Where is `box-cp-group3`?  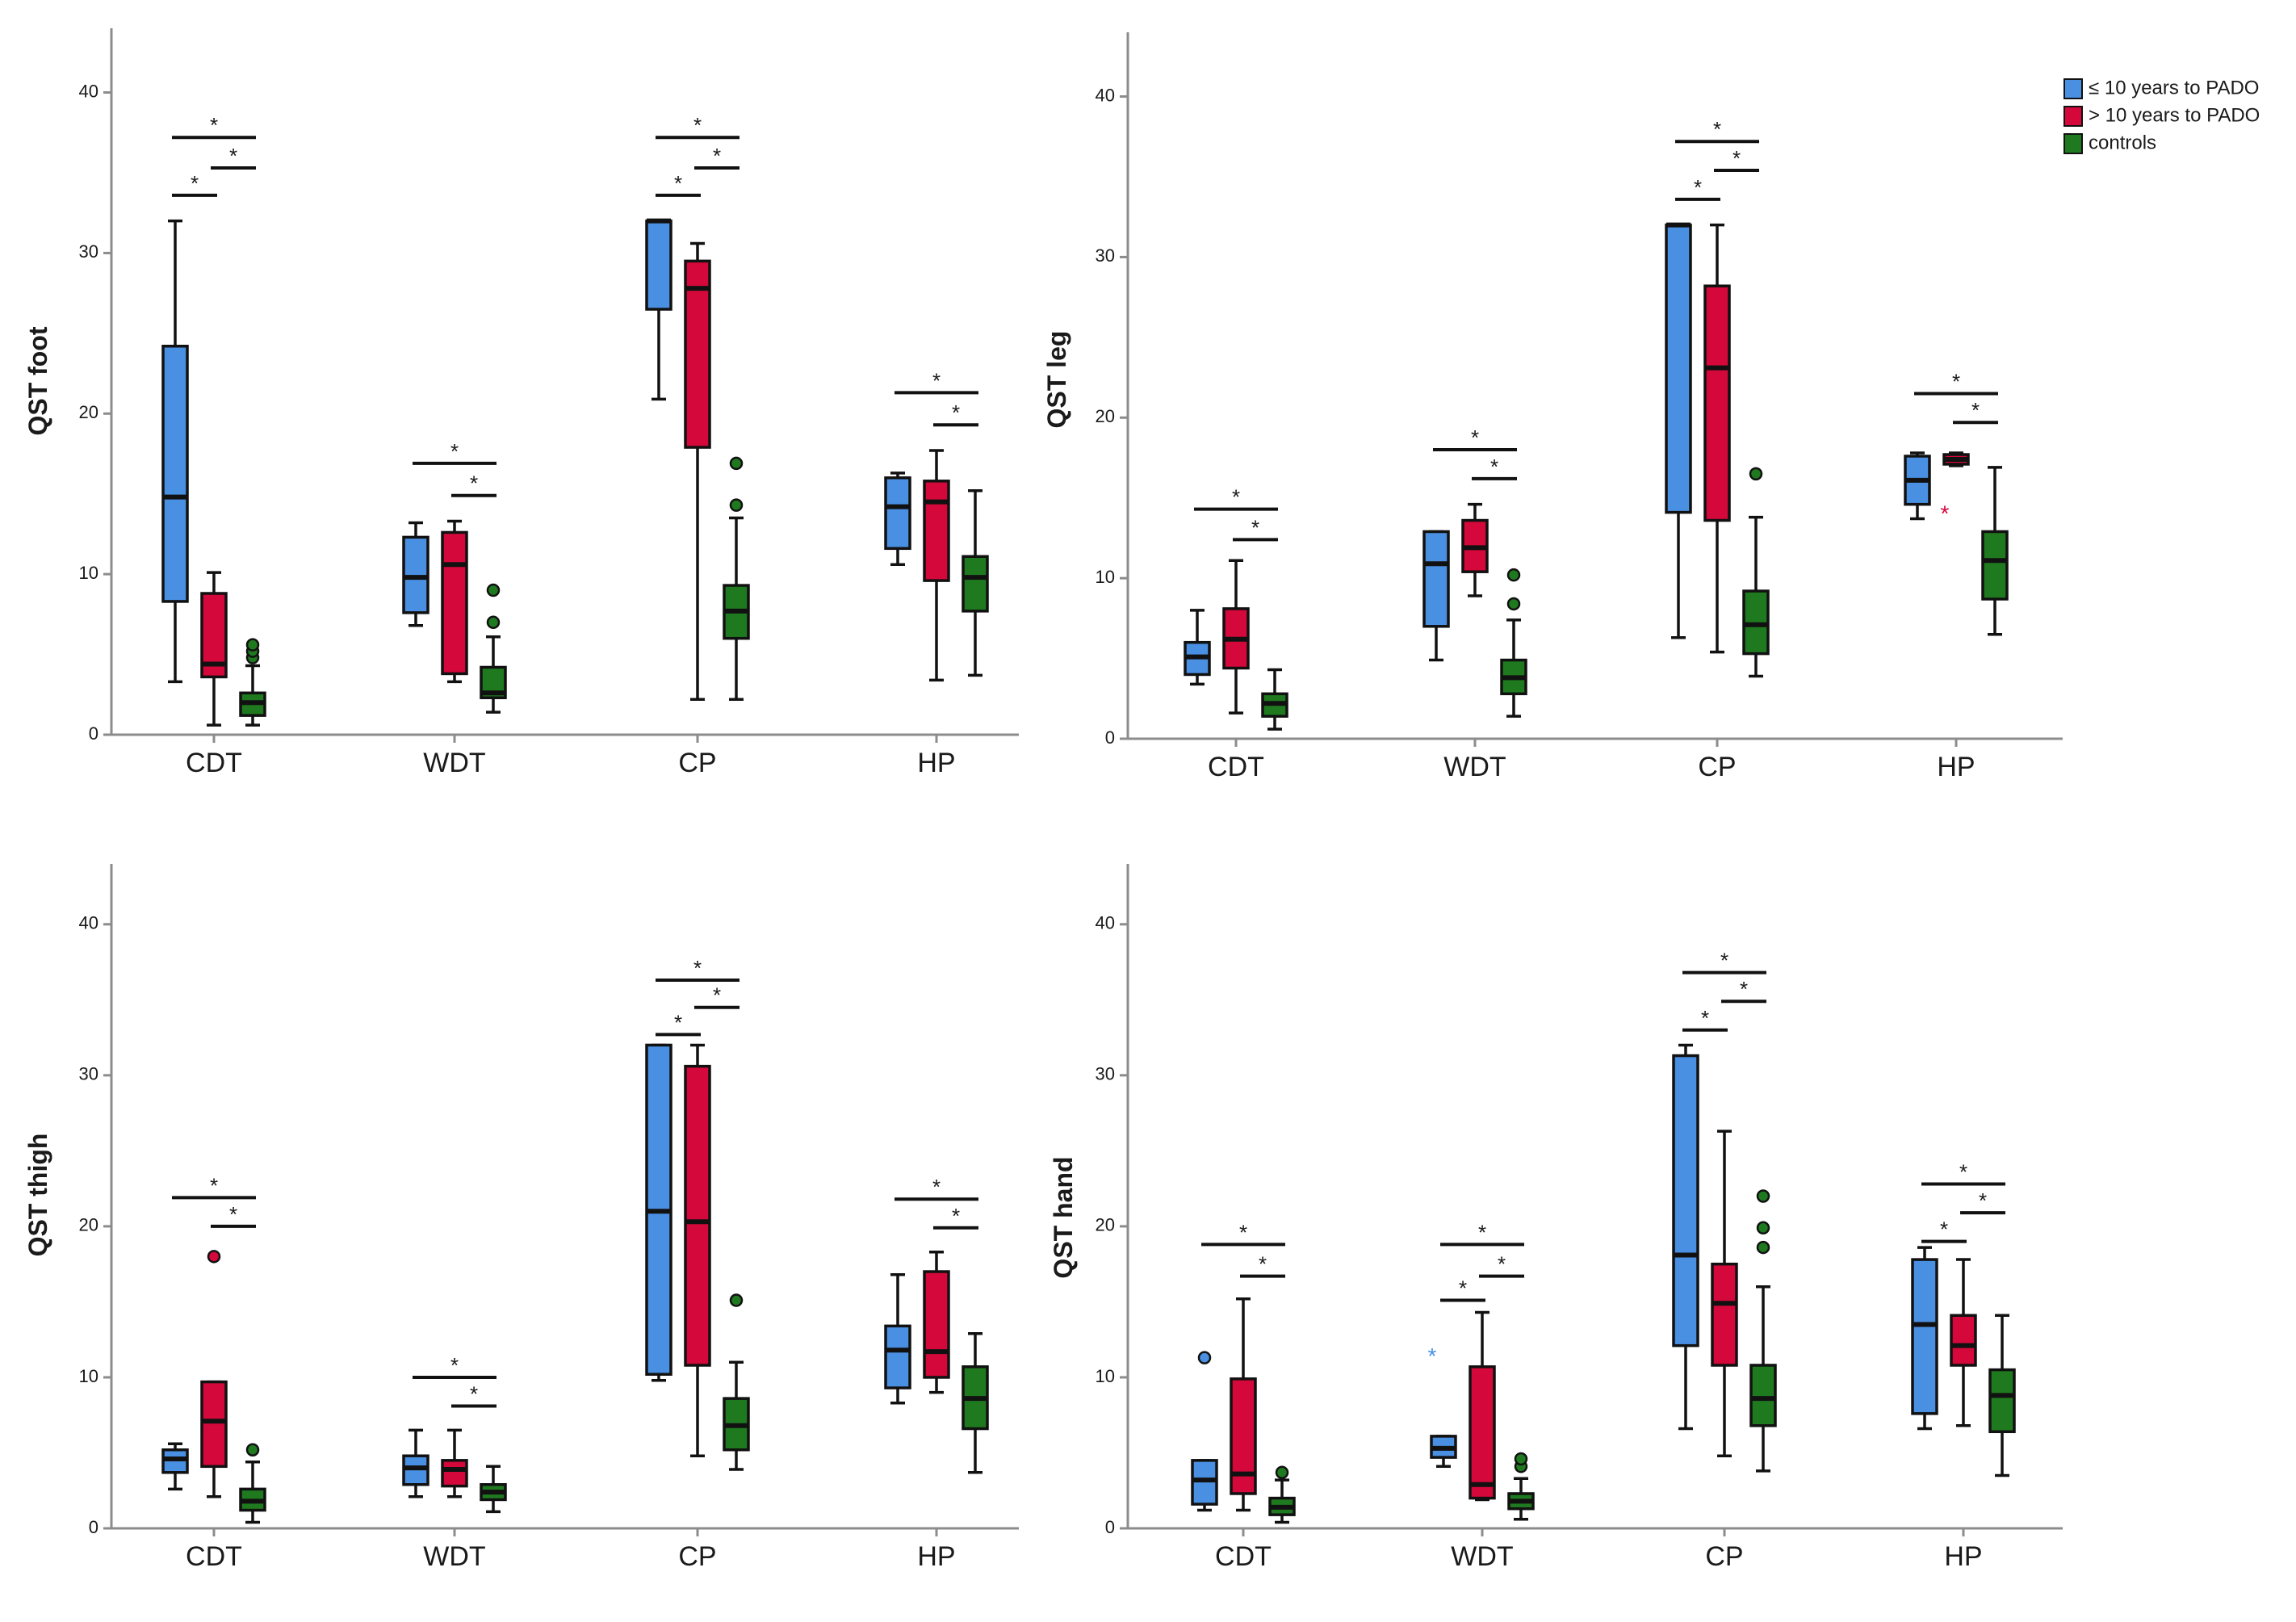 box-cp-group3 is located at coordinates (1756, 572).